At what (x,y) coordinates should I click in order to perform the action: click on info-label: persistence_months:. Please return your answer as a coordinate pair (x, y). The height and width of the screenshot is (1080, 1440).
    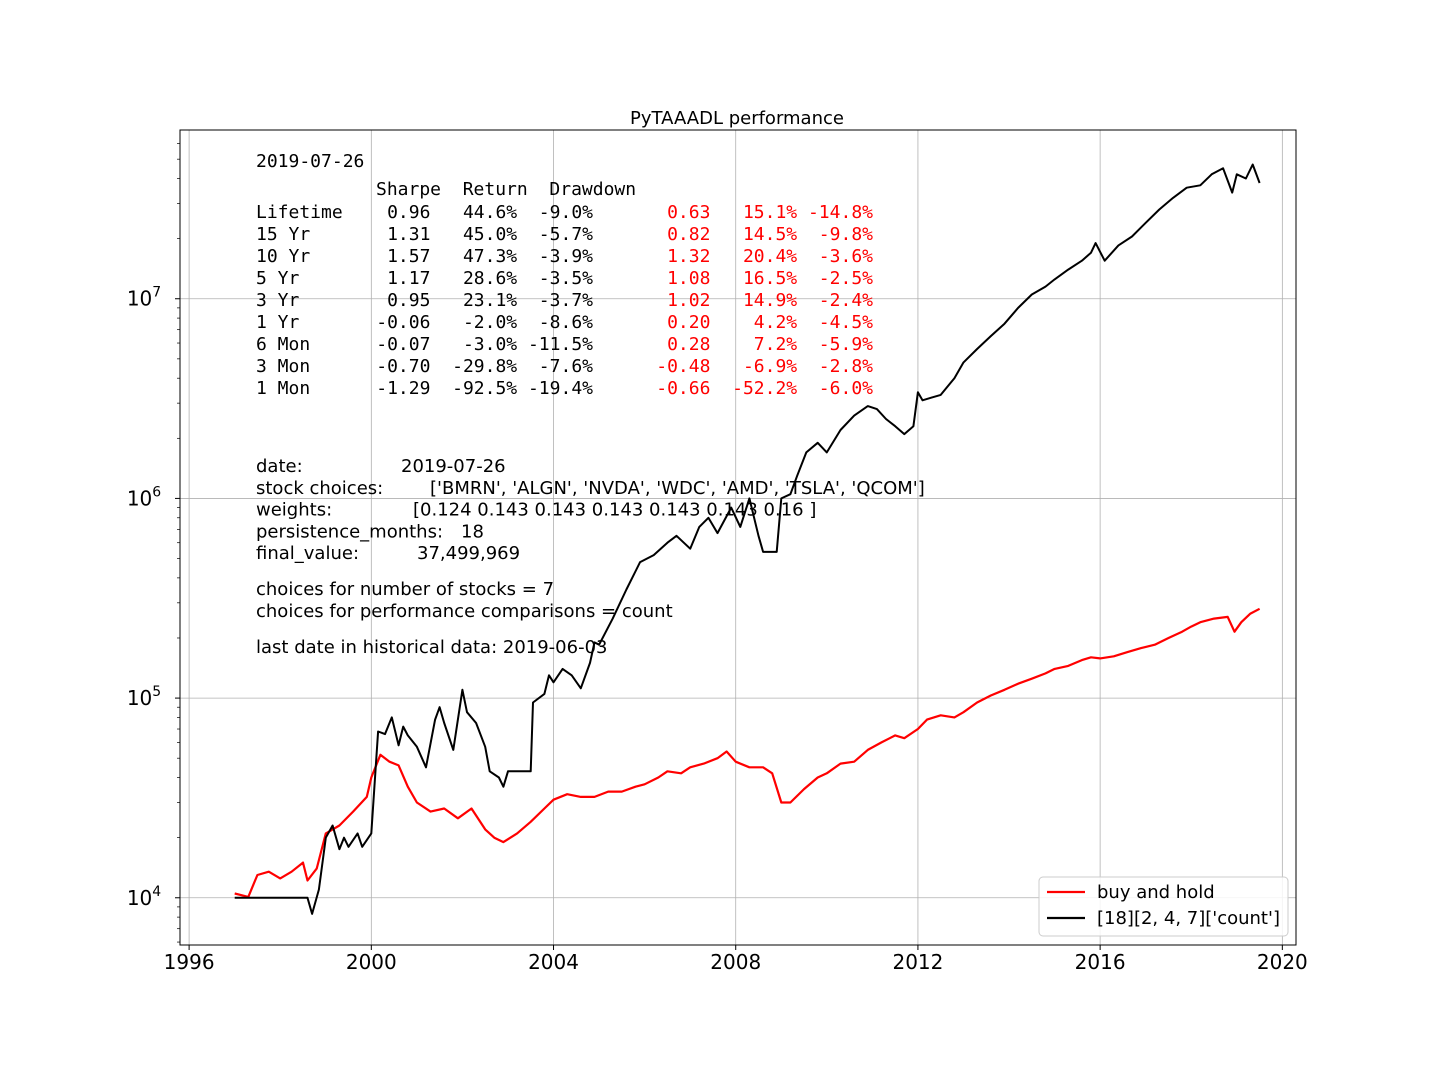
    Looking at the image, I should click on (349, 531).